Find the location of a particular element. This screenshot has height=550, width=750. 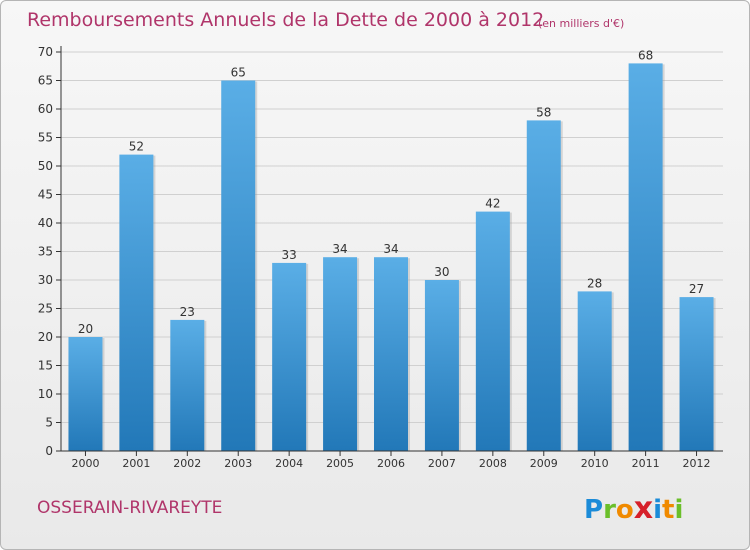

data-label: 28 is located at coordinates (594, 283).